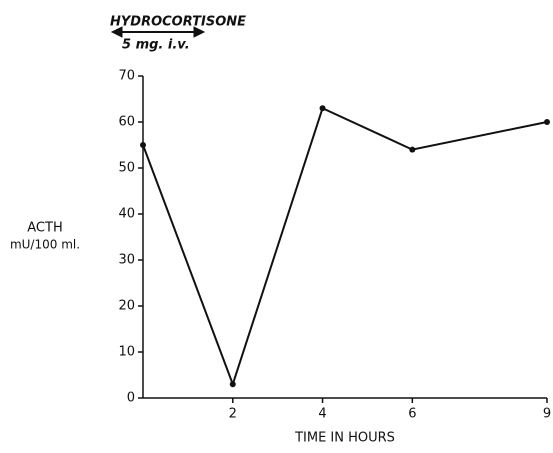 Image resolution: width=553 pixels, height=453 pixels. What do you see at coordinates (126, 168) in the screenshot?
I see `y-tick-label: 50` at bounding box center [126, 168].